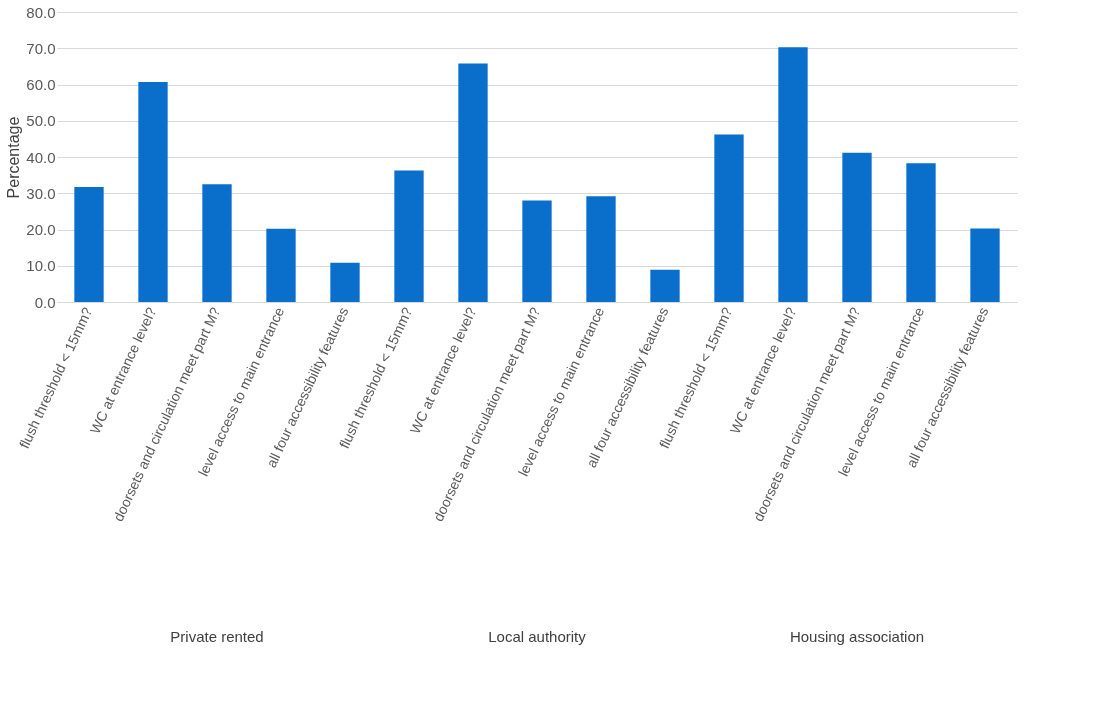  Describe the element at coordinates (41, 12) in the screenshot. I see `y-tick-label: 80.0` at that location.